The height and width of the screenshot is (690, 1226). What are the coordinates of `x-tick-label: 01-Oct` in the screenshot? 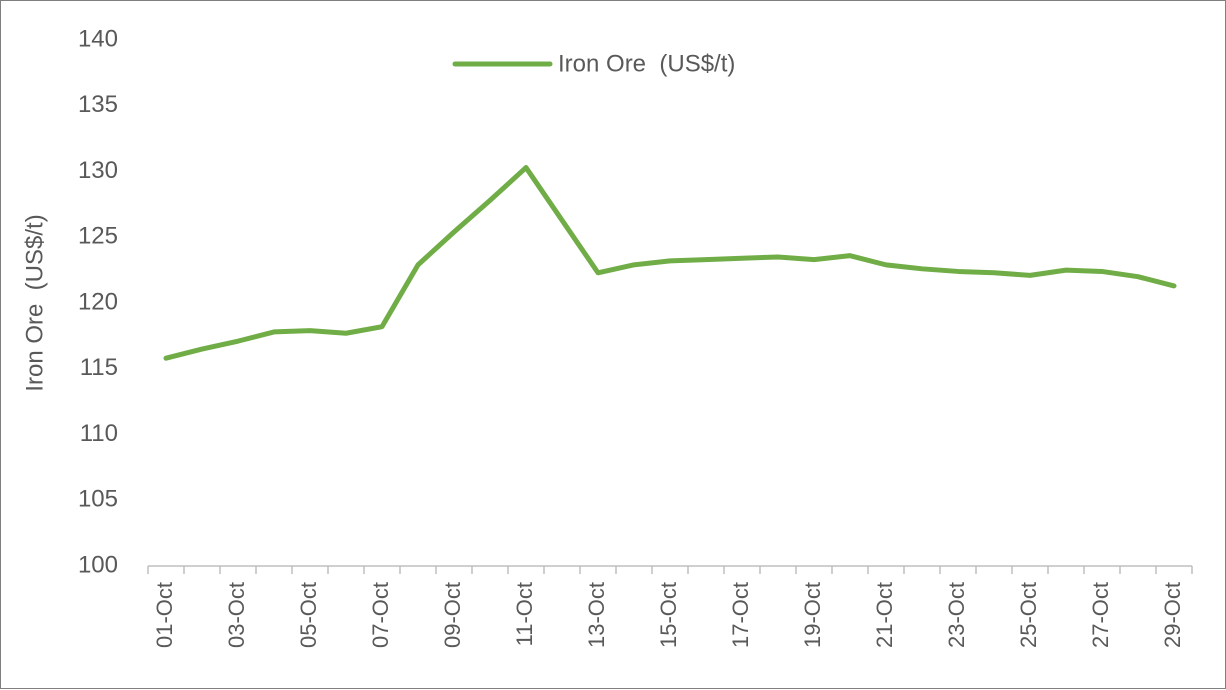 It's located at (164, 615).